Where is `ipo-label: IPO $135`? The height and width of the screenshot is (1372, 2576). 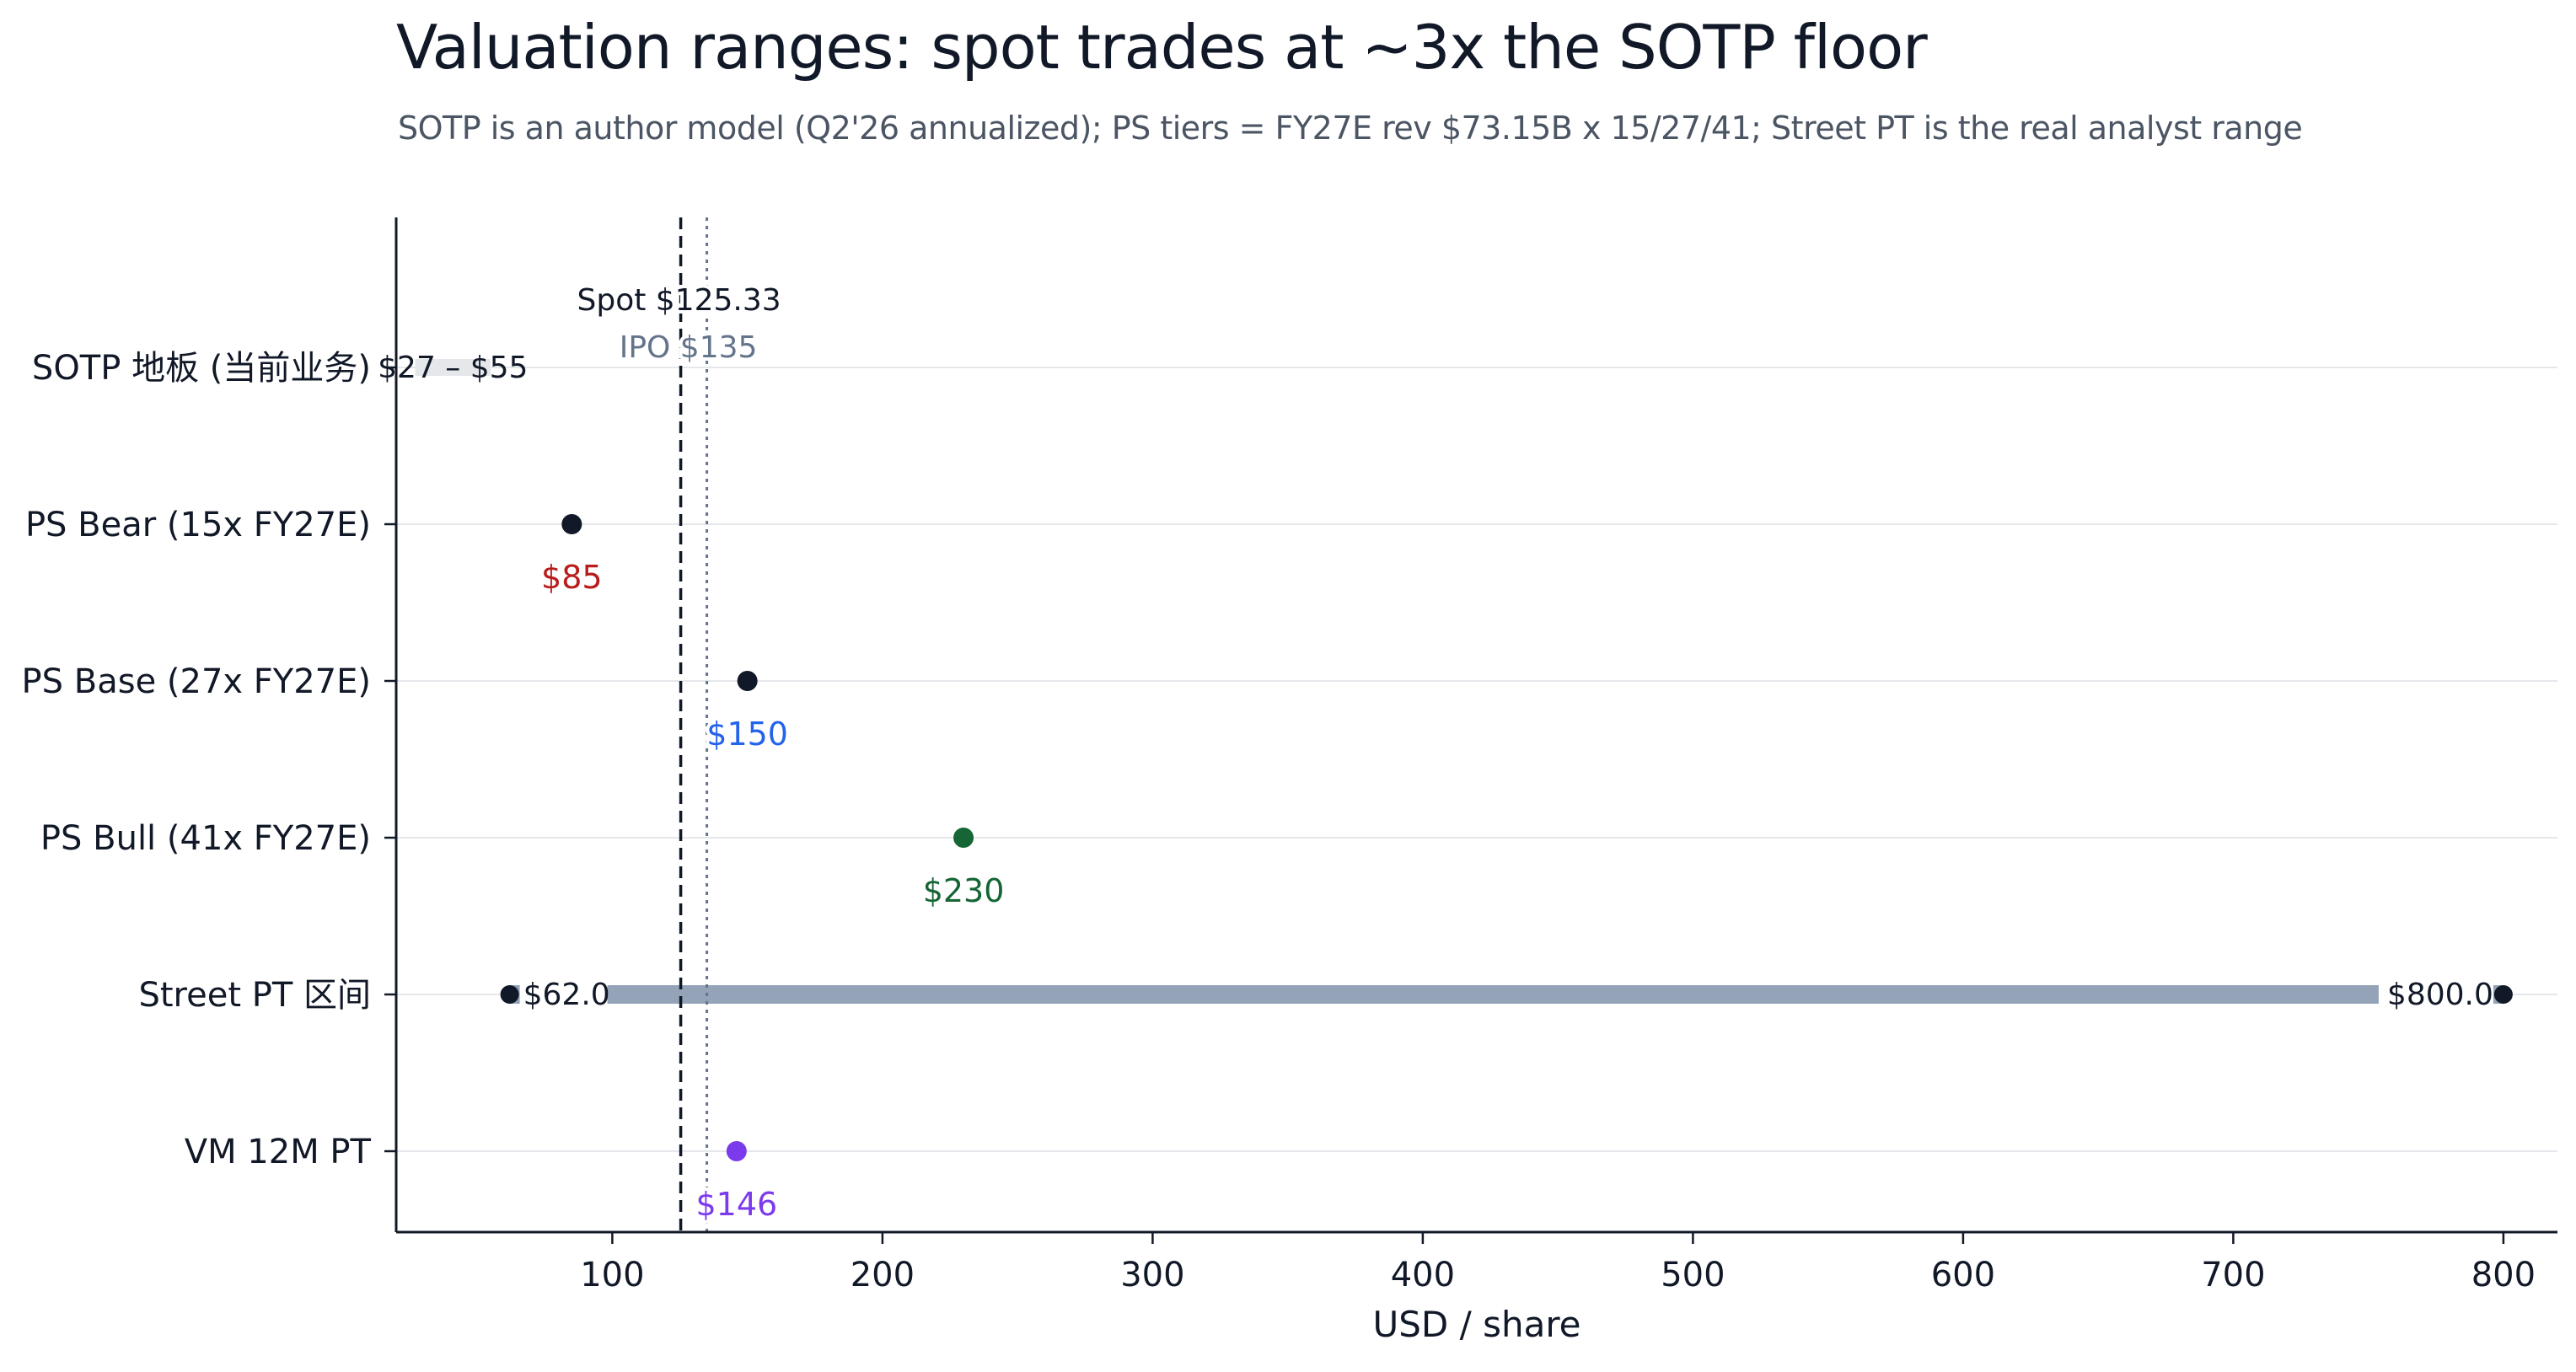
ipo-label: IPO $135 is located at coordinates (689, 348).